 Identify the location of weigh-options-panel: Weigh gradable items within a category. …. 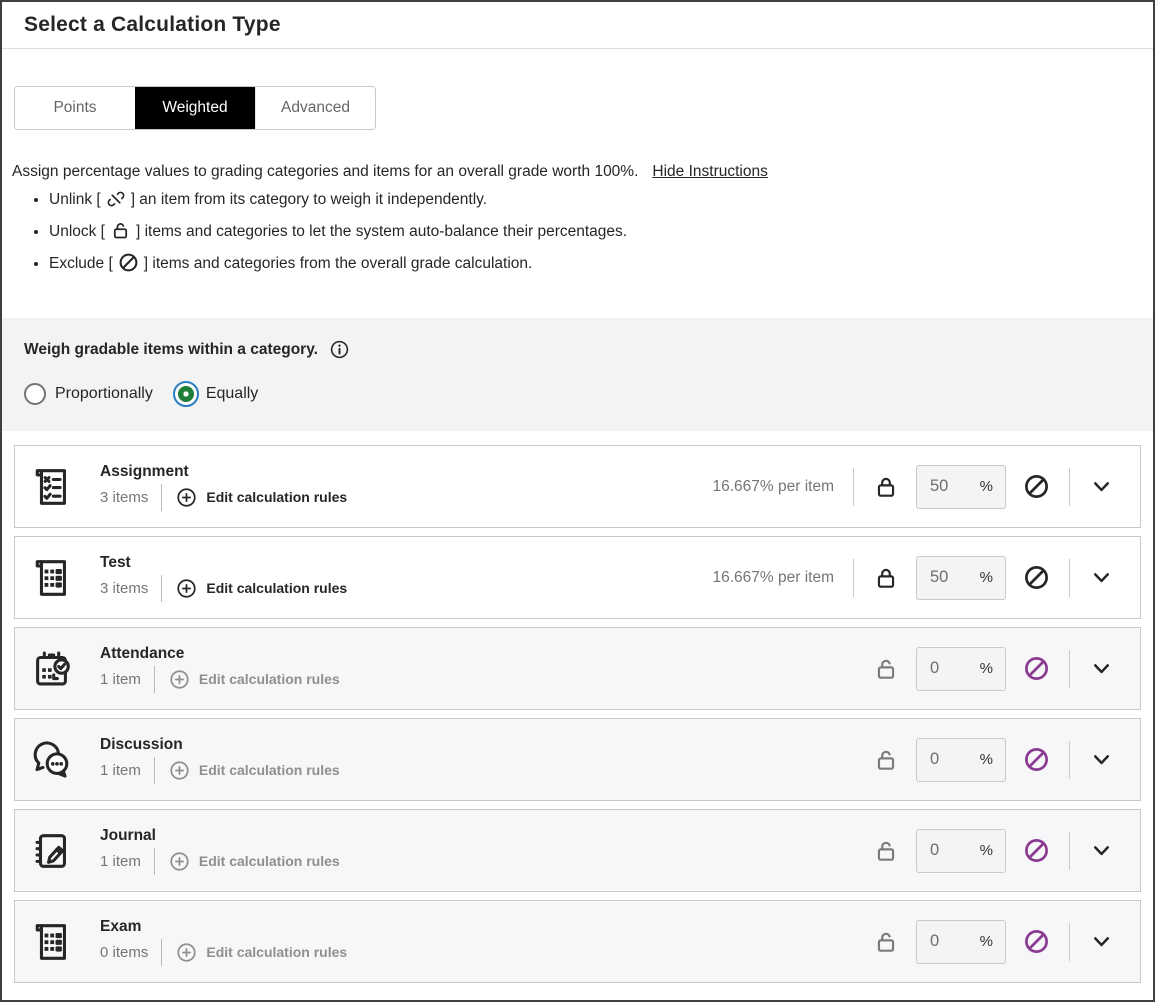
(577, 374).